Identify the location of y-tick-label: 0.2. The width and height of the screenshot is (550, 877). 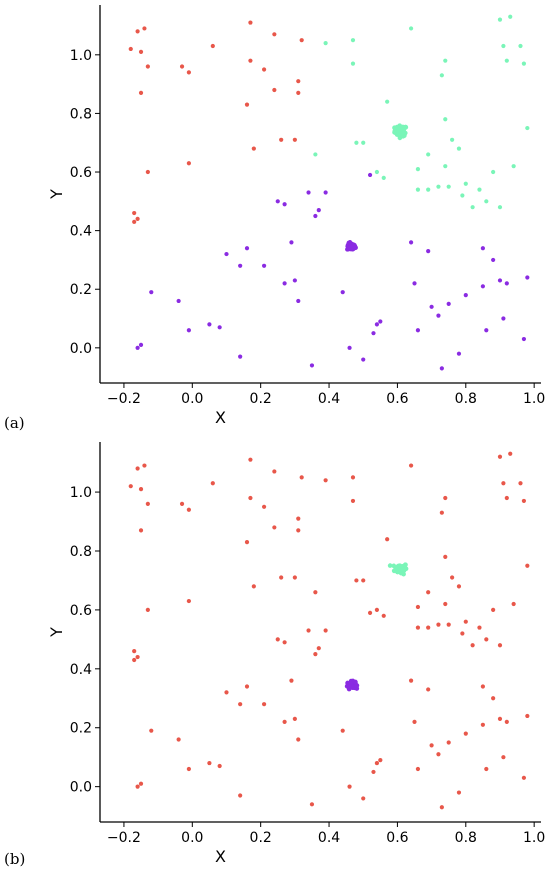
(81, 290).